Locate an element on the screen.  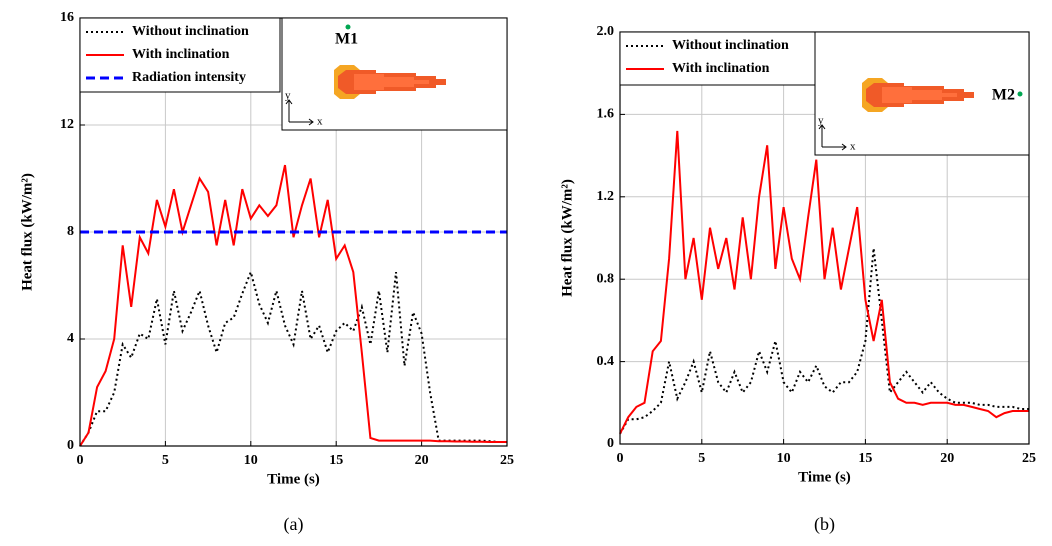
y-tick-label: 1.6 is located at coordinates (606, 114).